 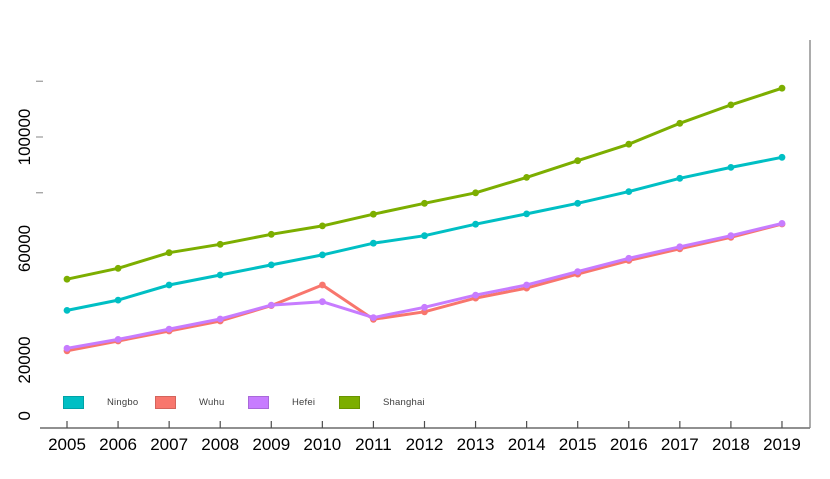 I want to click on y-tick-label: 100000, so click(x=24, y=137).